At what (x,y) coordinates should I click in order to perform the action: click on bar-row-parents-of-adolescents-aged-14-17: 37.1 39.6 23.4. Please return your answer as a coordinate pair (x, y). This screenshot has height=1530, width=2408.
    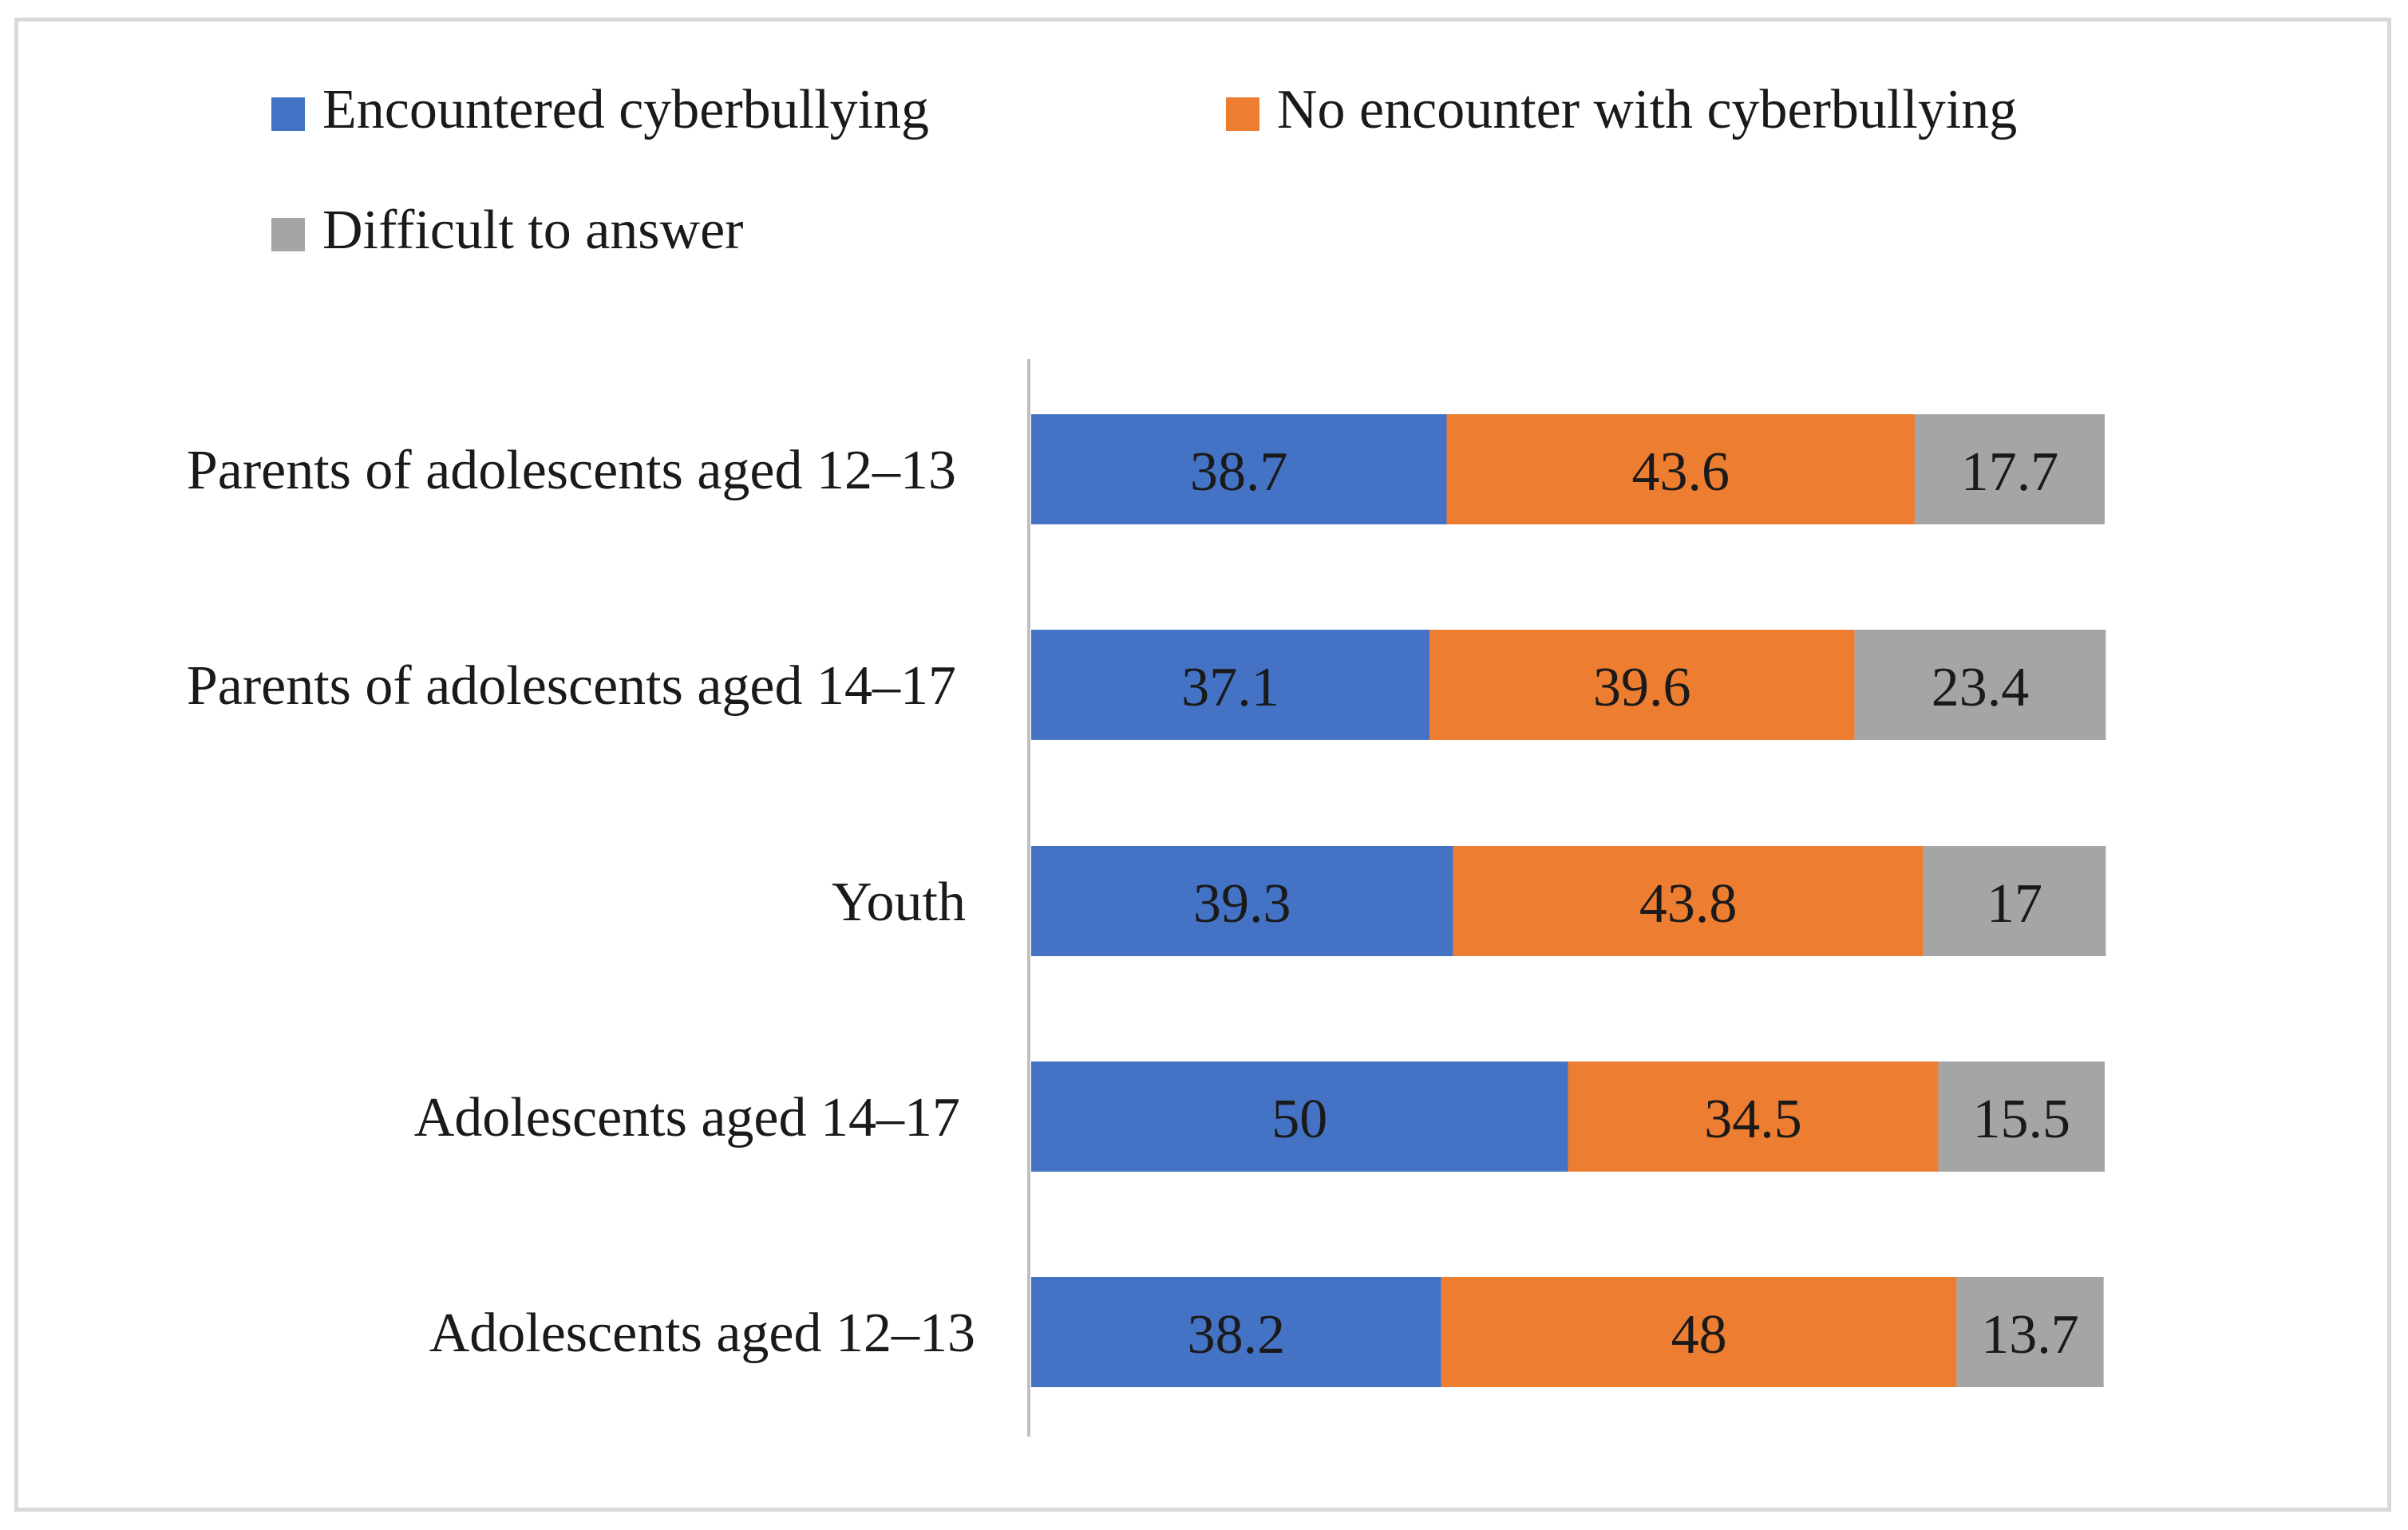
    Looking at the image, I should click on (1568, 685).